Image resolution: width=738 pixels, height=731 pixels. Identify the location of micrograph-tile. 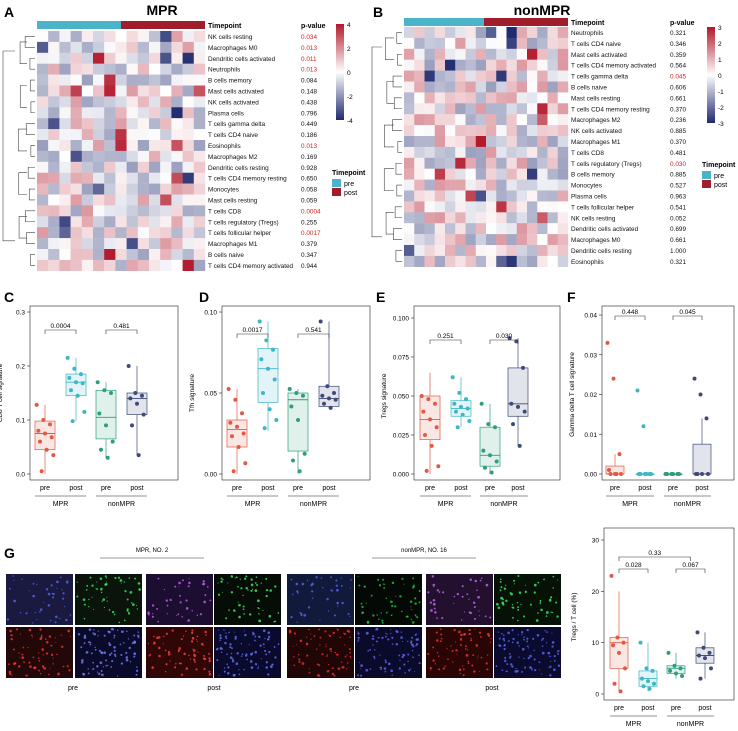
(320, 652).